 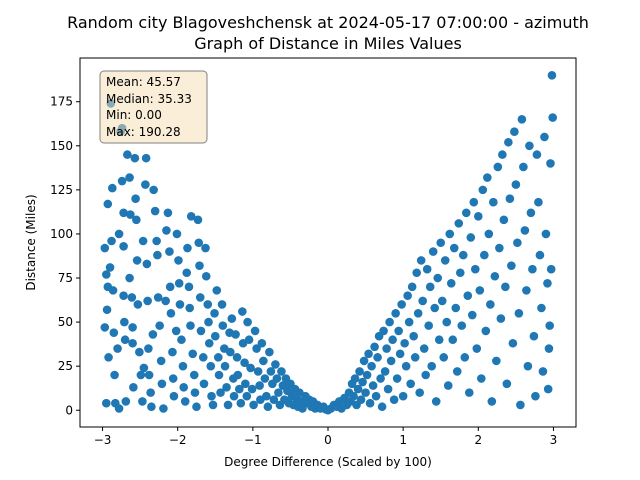 What do you see at coordinates (31, 242) in the screenshot?
I see `y-axis-label: Distance (Miles)` at bounding box center [31, 242].